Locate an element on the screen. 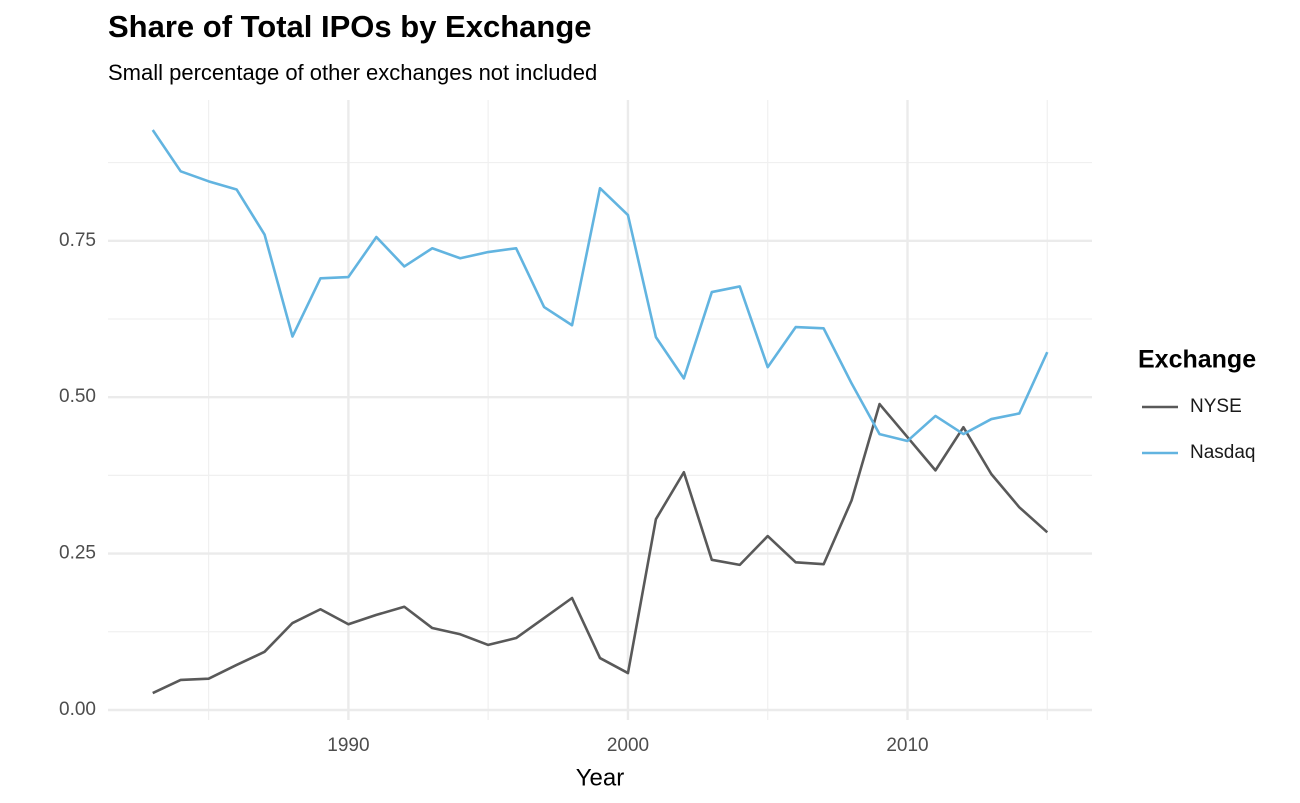  y-tick-label: 0.25 is located at coordinates (77, 553).